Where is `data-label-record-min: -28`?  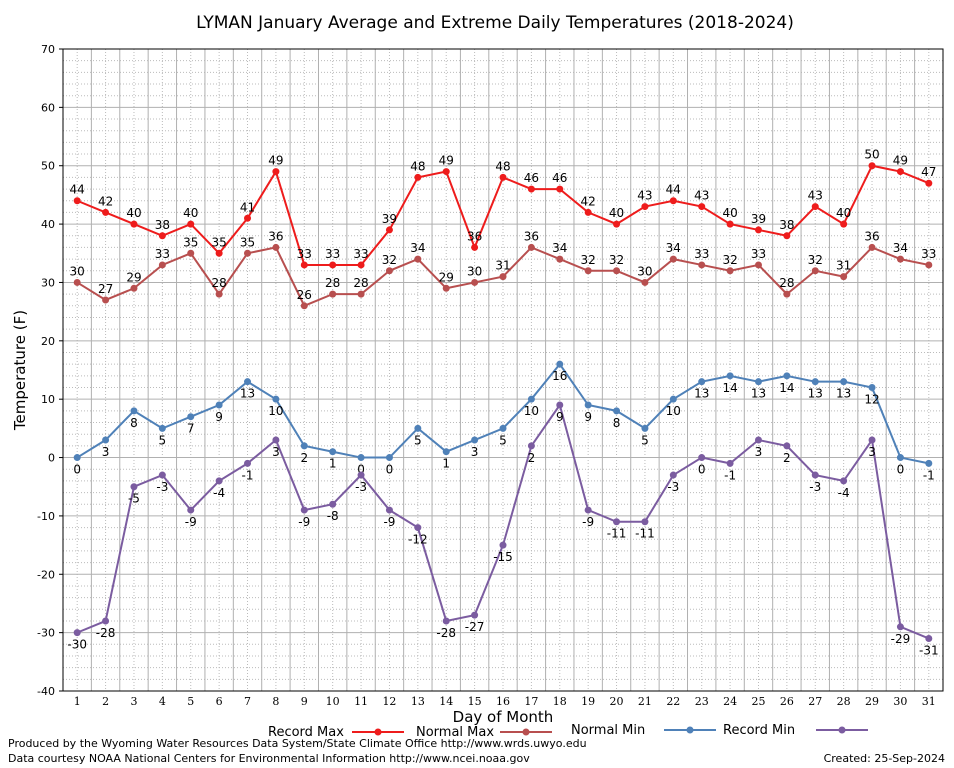
data-label-record-min: -28 is located at coordinates (446, 633).